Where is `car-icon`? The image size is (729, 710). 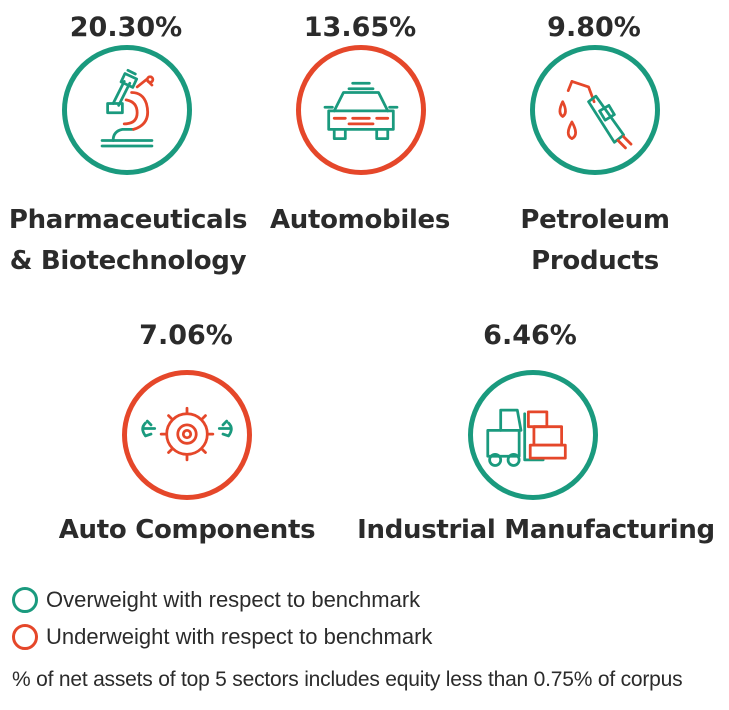 car-icon is located at coordinates (361, 110).